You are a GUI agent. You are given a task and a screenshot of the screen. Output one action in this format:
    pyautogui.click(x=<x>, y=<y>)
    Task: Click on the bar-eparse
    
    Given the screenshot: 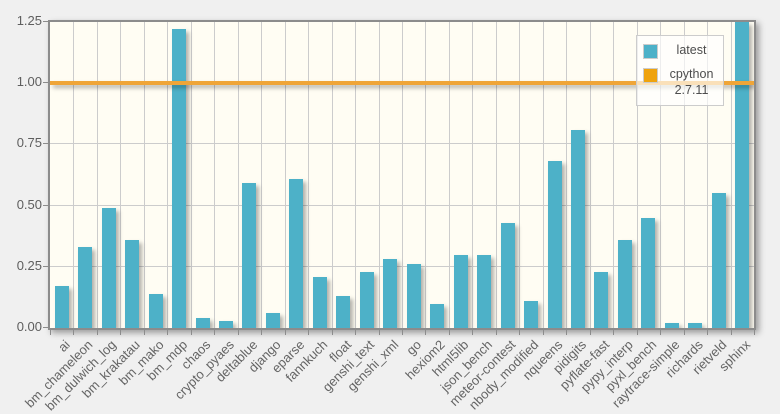 What is the action you would take?
    pyautogui.click(x=296, y=253)
    